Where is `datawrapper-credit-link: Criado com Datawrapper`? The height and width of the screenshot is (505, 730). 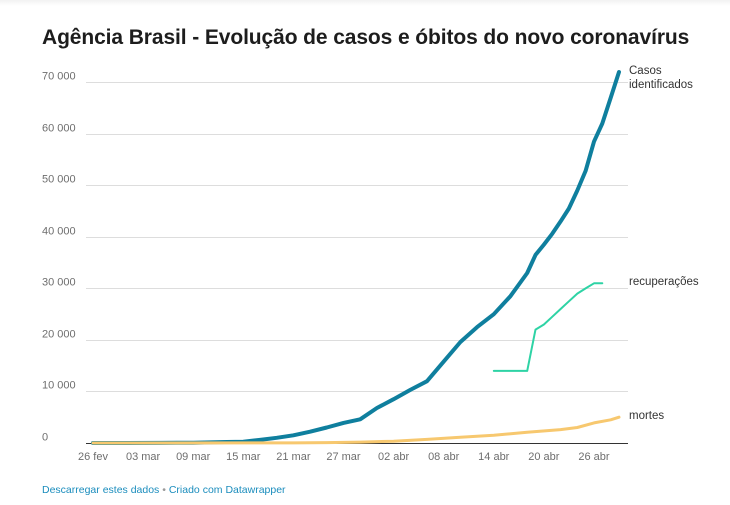 datawrapper-credit-link: Criado com Datawrapper is located at coordinates (227, 490).